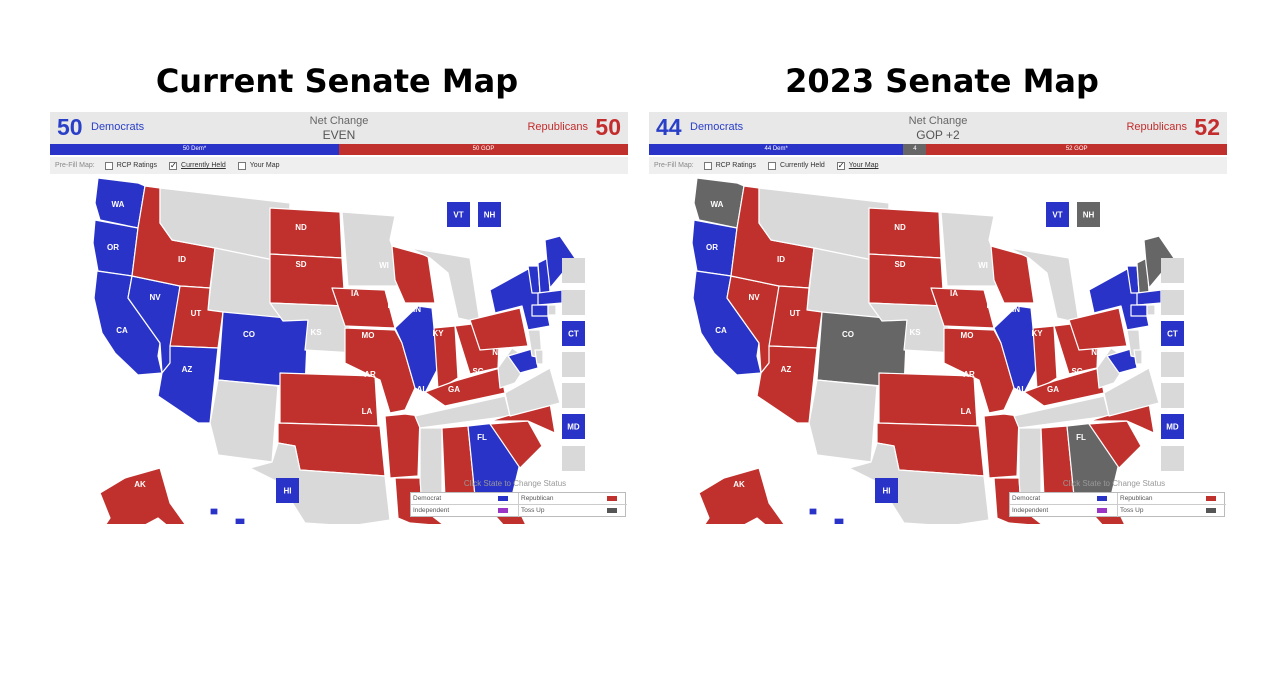 This screenshot has height=693, width=1280. I want to click on prefill-option-your-map: ✓ Your Map, so click(857, 165).